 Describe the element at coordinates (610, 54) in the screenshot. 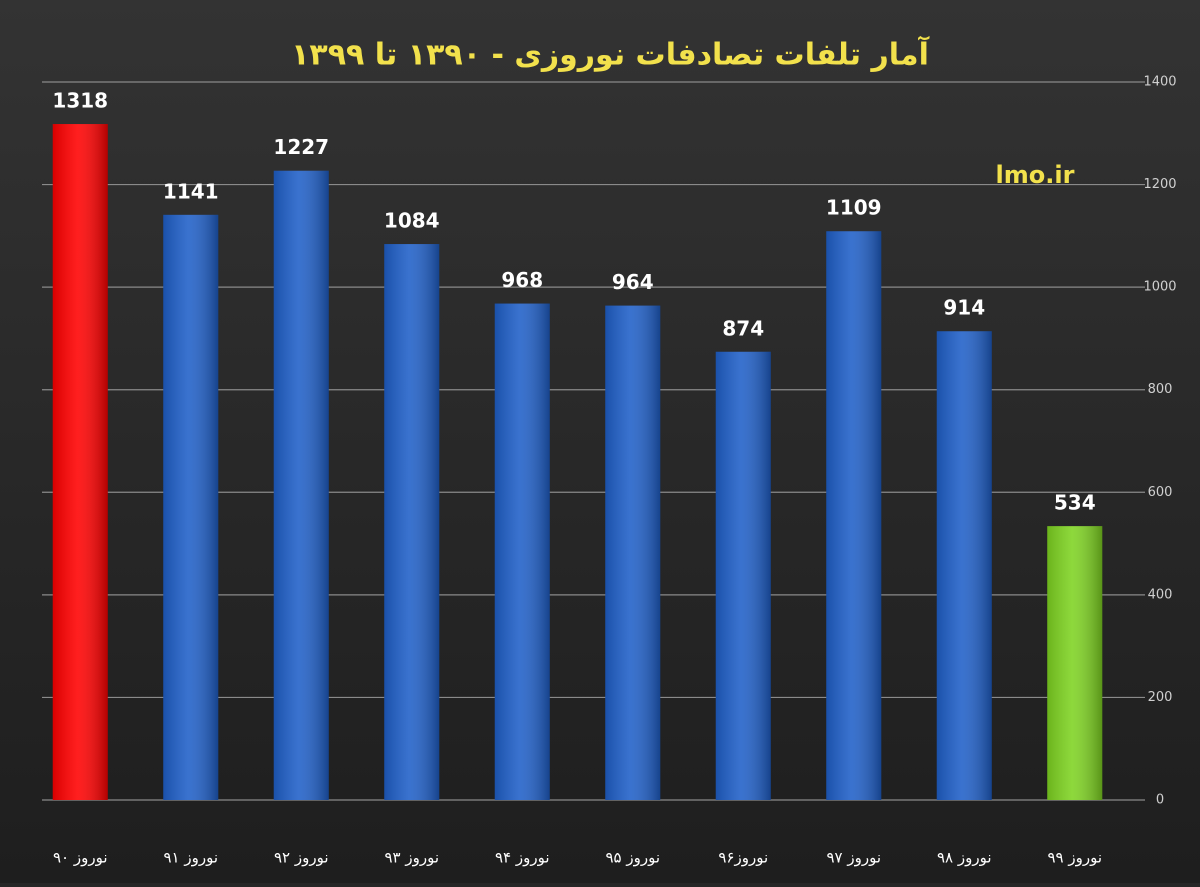

I see `chart-title: آمار تلفات تصادفات نوروزی - ۱۳۹۰ تا ۱۳۹۹` at that location.